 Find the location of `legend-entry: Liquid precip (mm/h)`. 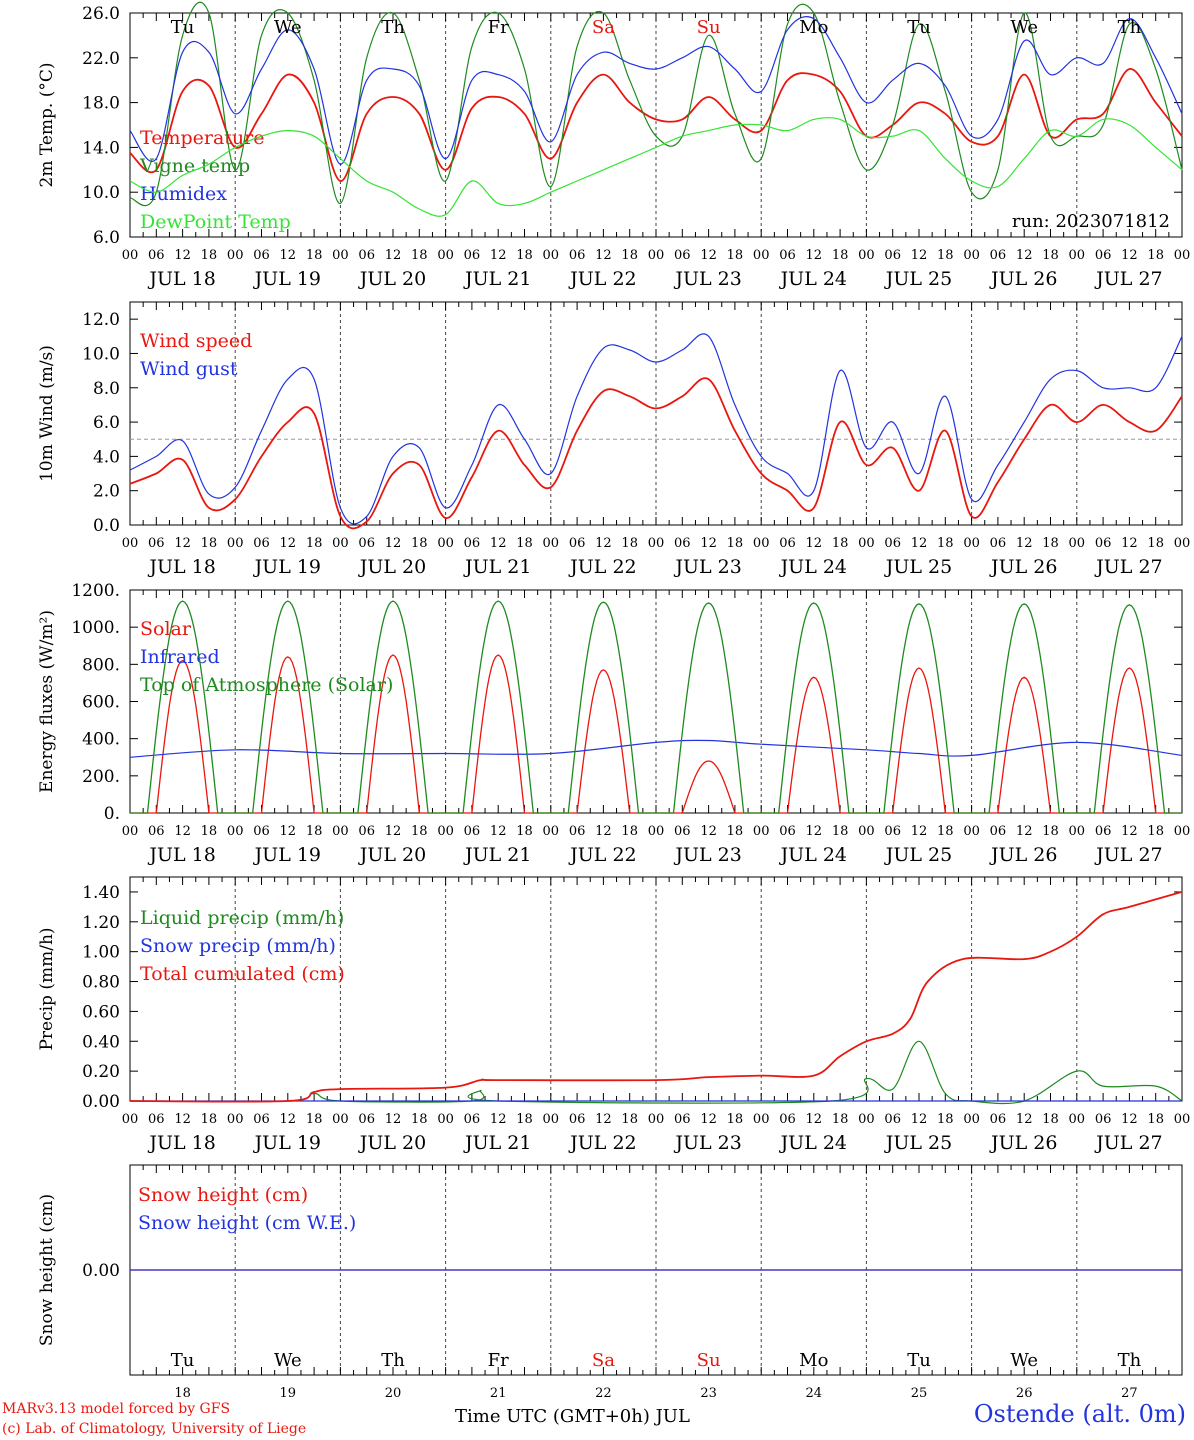

legend-entry: Liquid precip (mm/h) is located at coordinates (242, 918).